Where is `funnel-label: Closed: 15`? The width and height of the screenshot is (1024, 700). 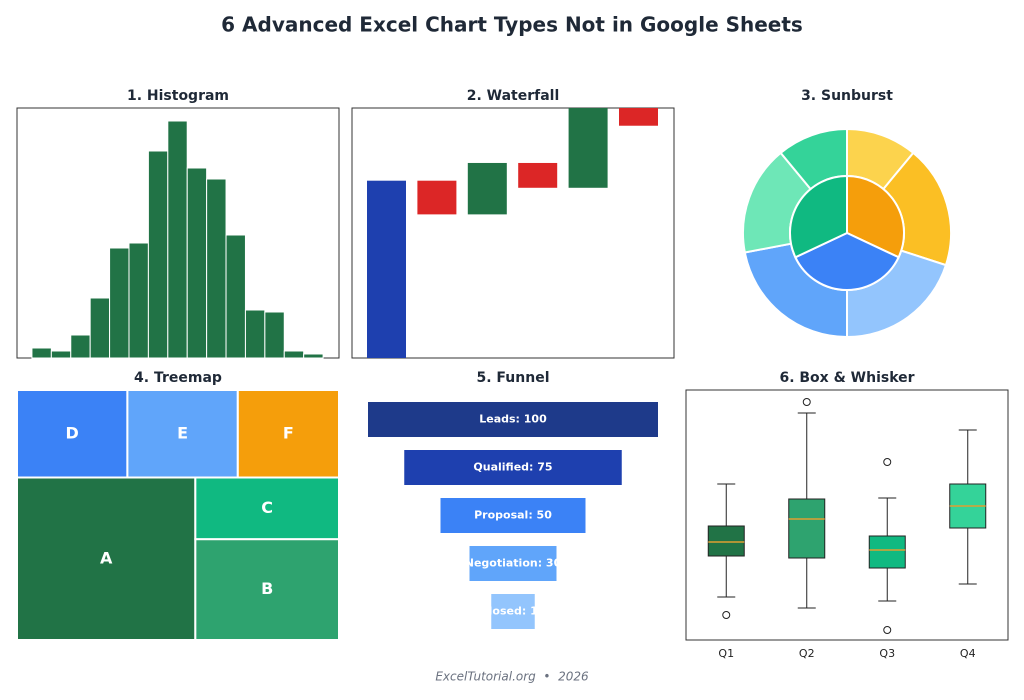 funnel-label: Closed: 15 is located at coordinates (513, 611).